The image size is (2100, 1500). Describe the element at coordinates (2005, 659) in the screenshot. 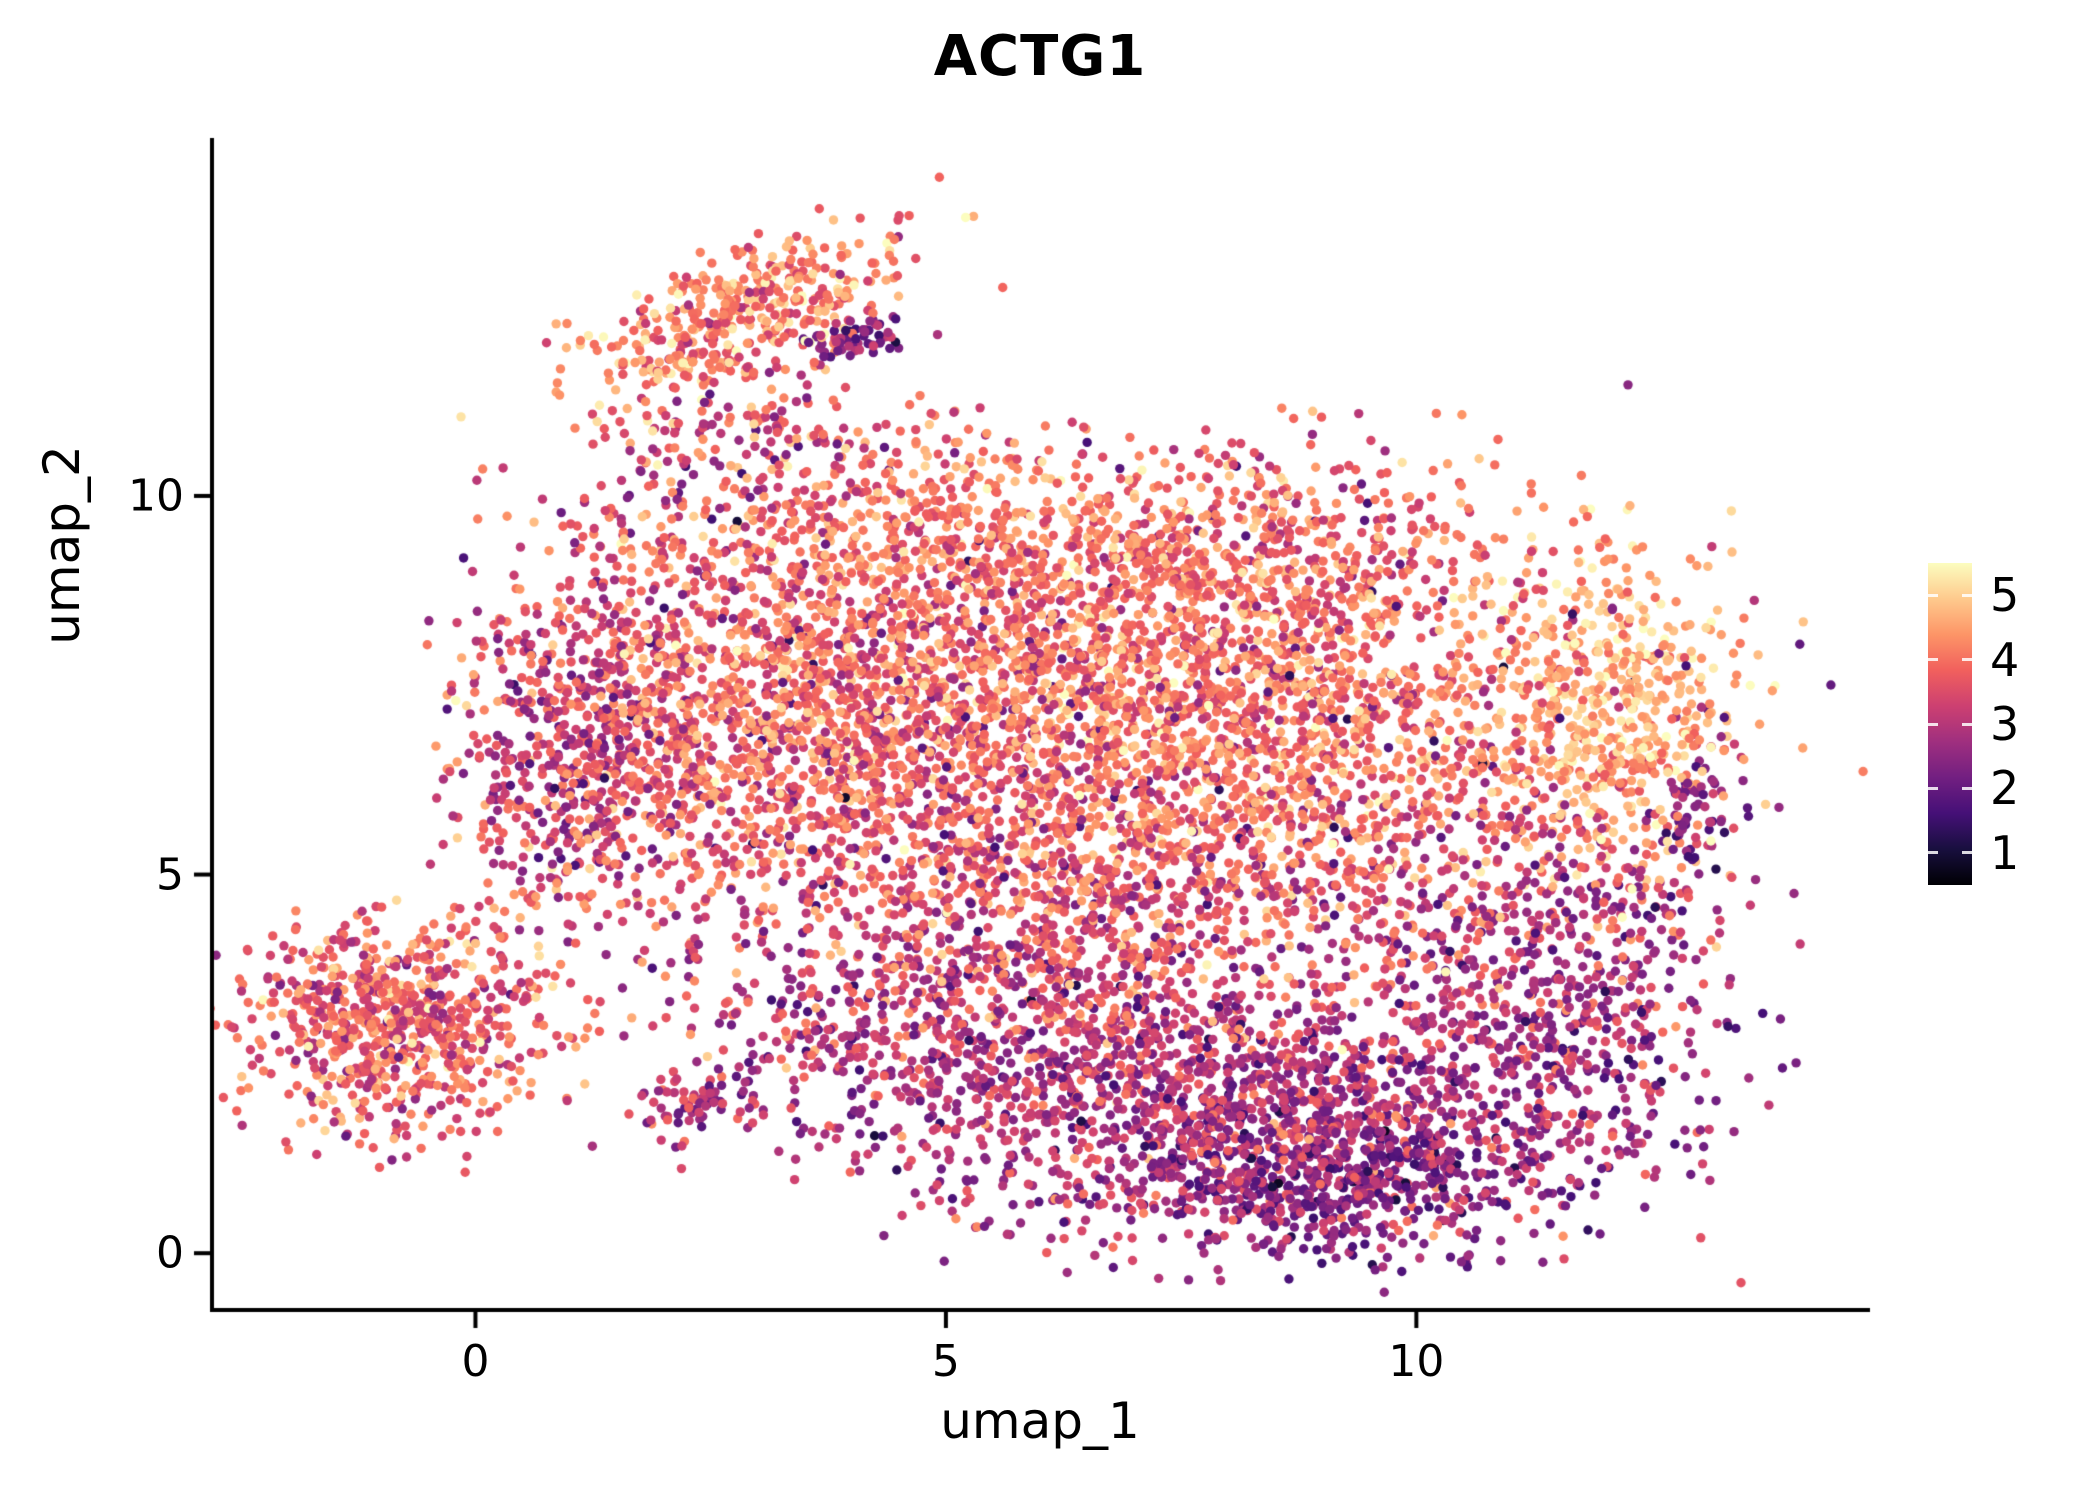

I see `colorbar-tick-label: 4` at that location.